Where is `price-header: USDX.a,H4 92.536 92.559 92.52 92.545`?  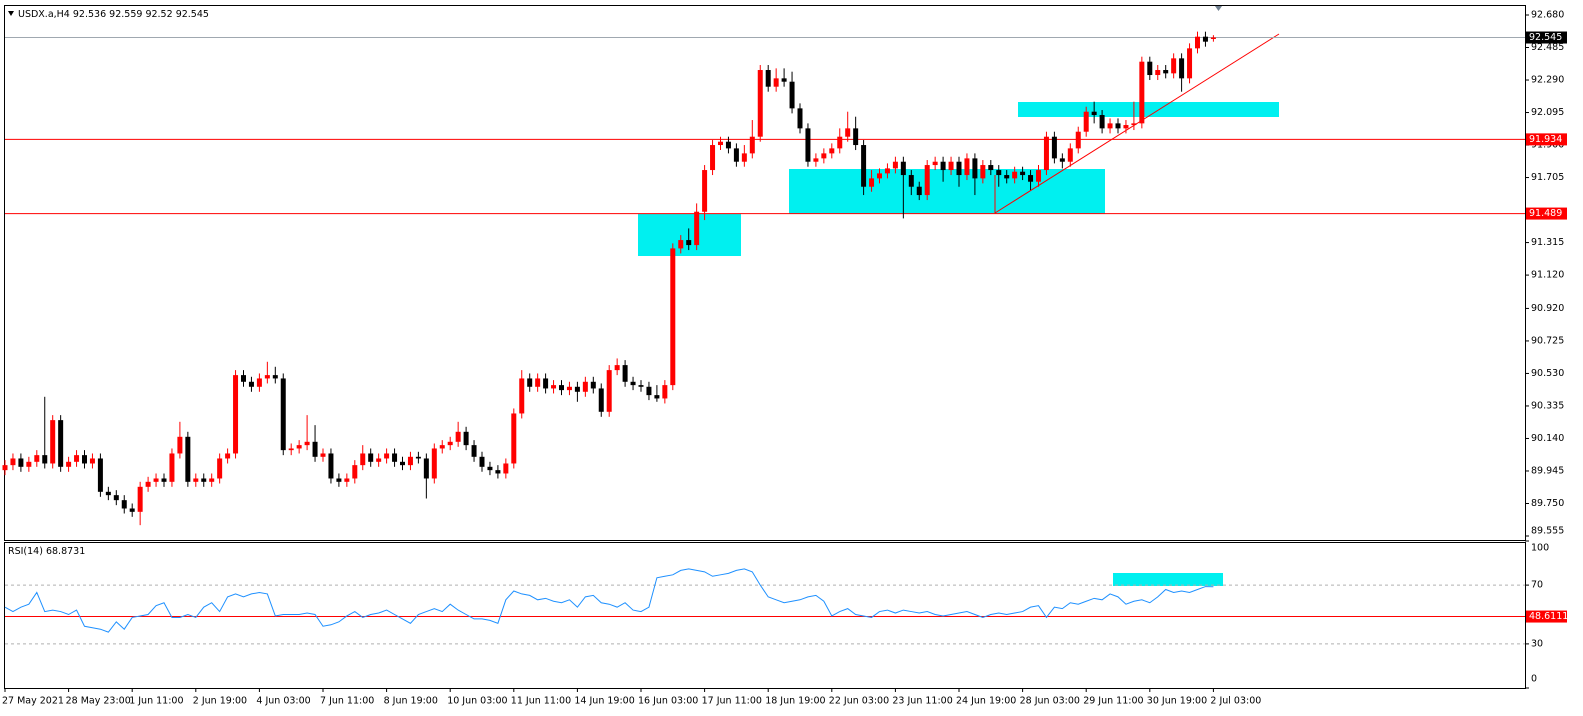
price-header: USDX.a,H4 92.536 92.559 92.52 92.545 is located at coordinates (113, 14).